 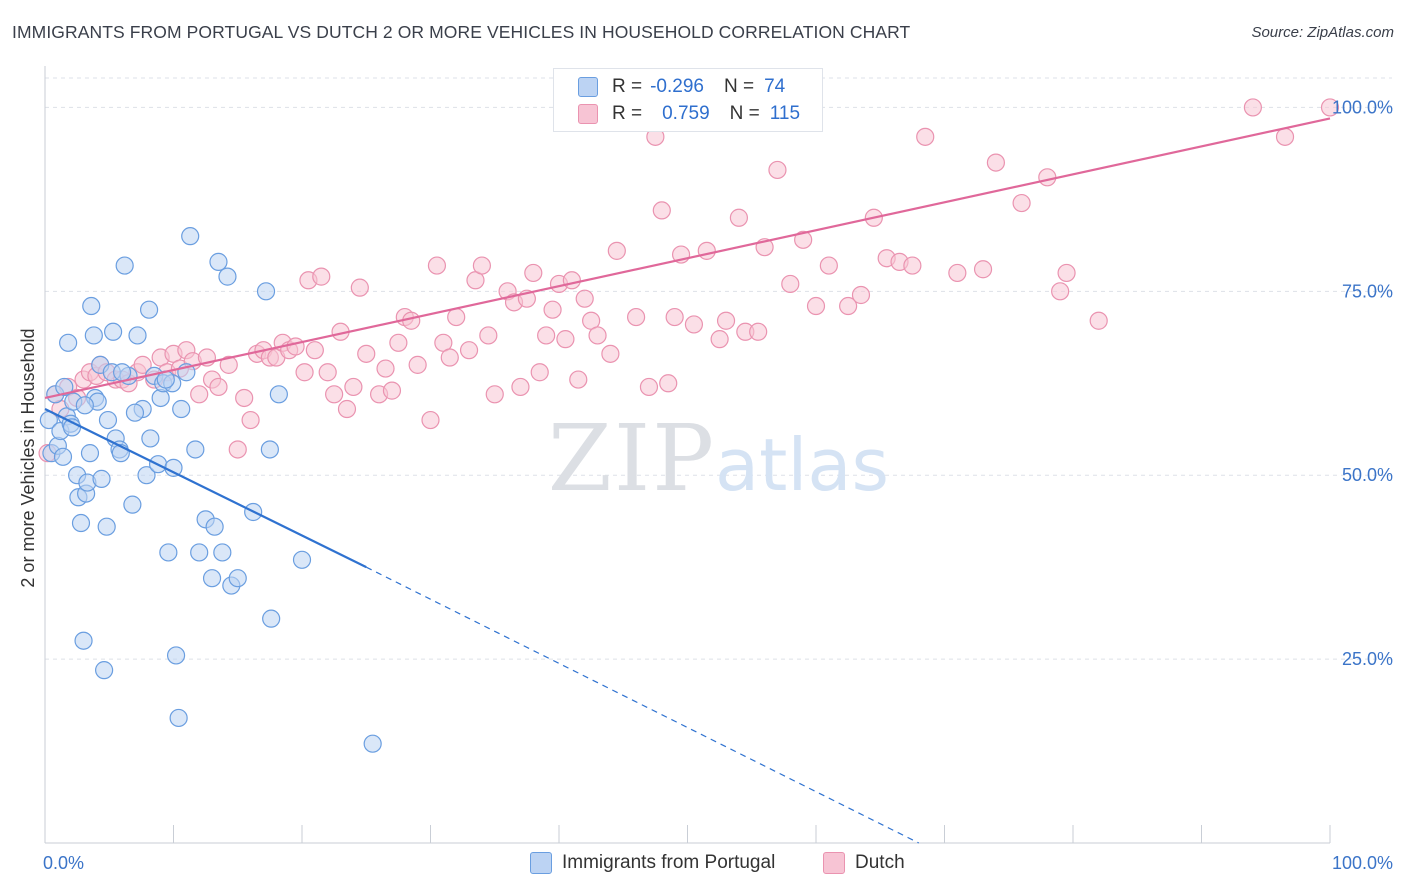 What do you see at coordinates (652, 863) in the screenshot?
I see `series-legend-portugal: Immigrants from Portugal` at bounding box center [652, 863].